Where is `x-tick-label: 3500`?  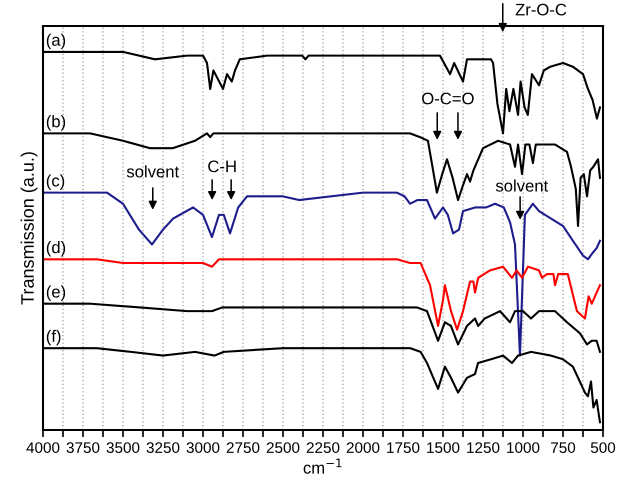
x-tick-label: 3500 is located at coordinates (123, 448).